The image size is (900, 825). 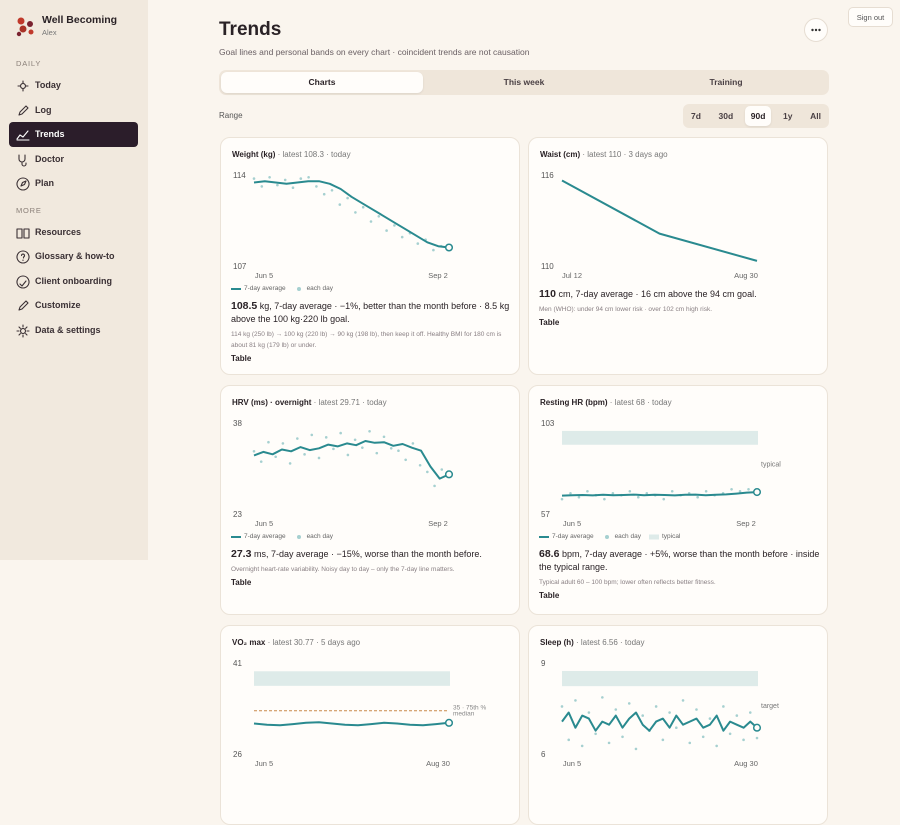 What do you see at coordinates (314, 154) in the screenshot?
I see `card-meta: · latest 108.3 · today` at bounding box center [314, 154].